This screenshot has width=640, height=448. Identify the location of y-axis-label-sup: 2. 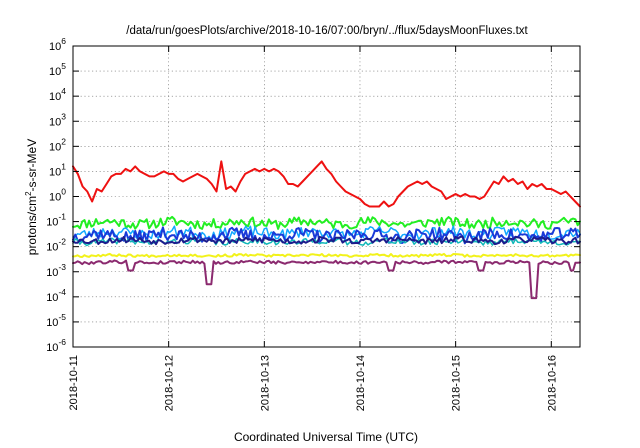
(28, 193).